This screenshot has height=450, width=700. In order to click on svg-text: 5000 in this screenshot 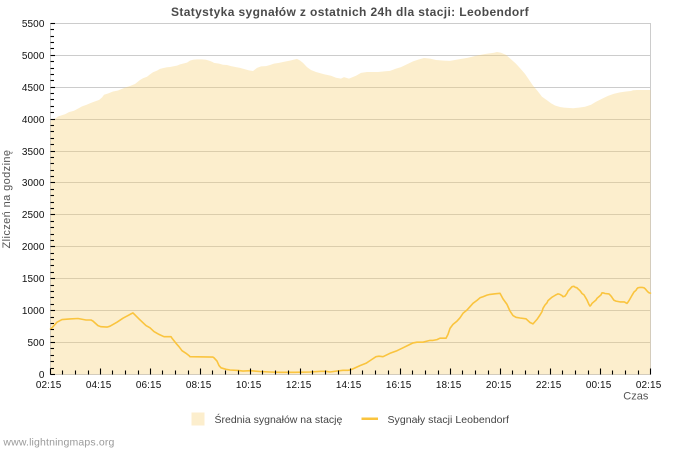, I will do `click(33, 56)`.